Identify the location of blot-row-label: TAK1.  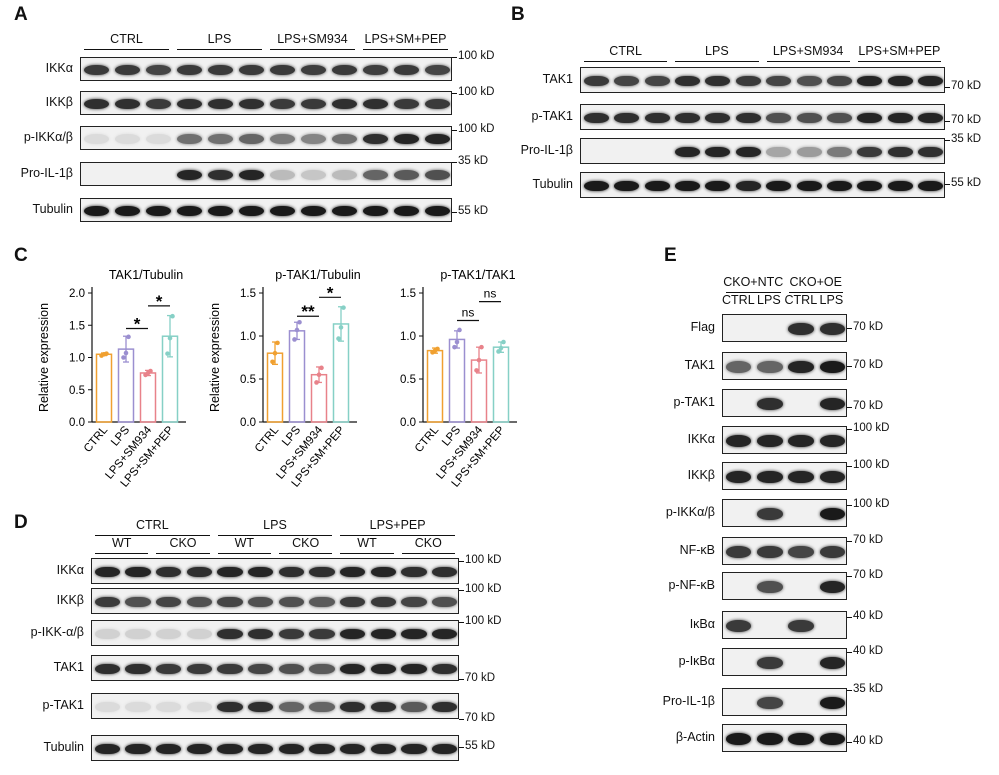
(68, 667).